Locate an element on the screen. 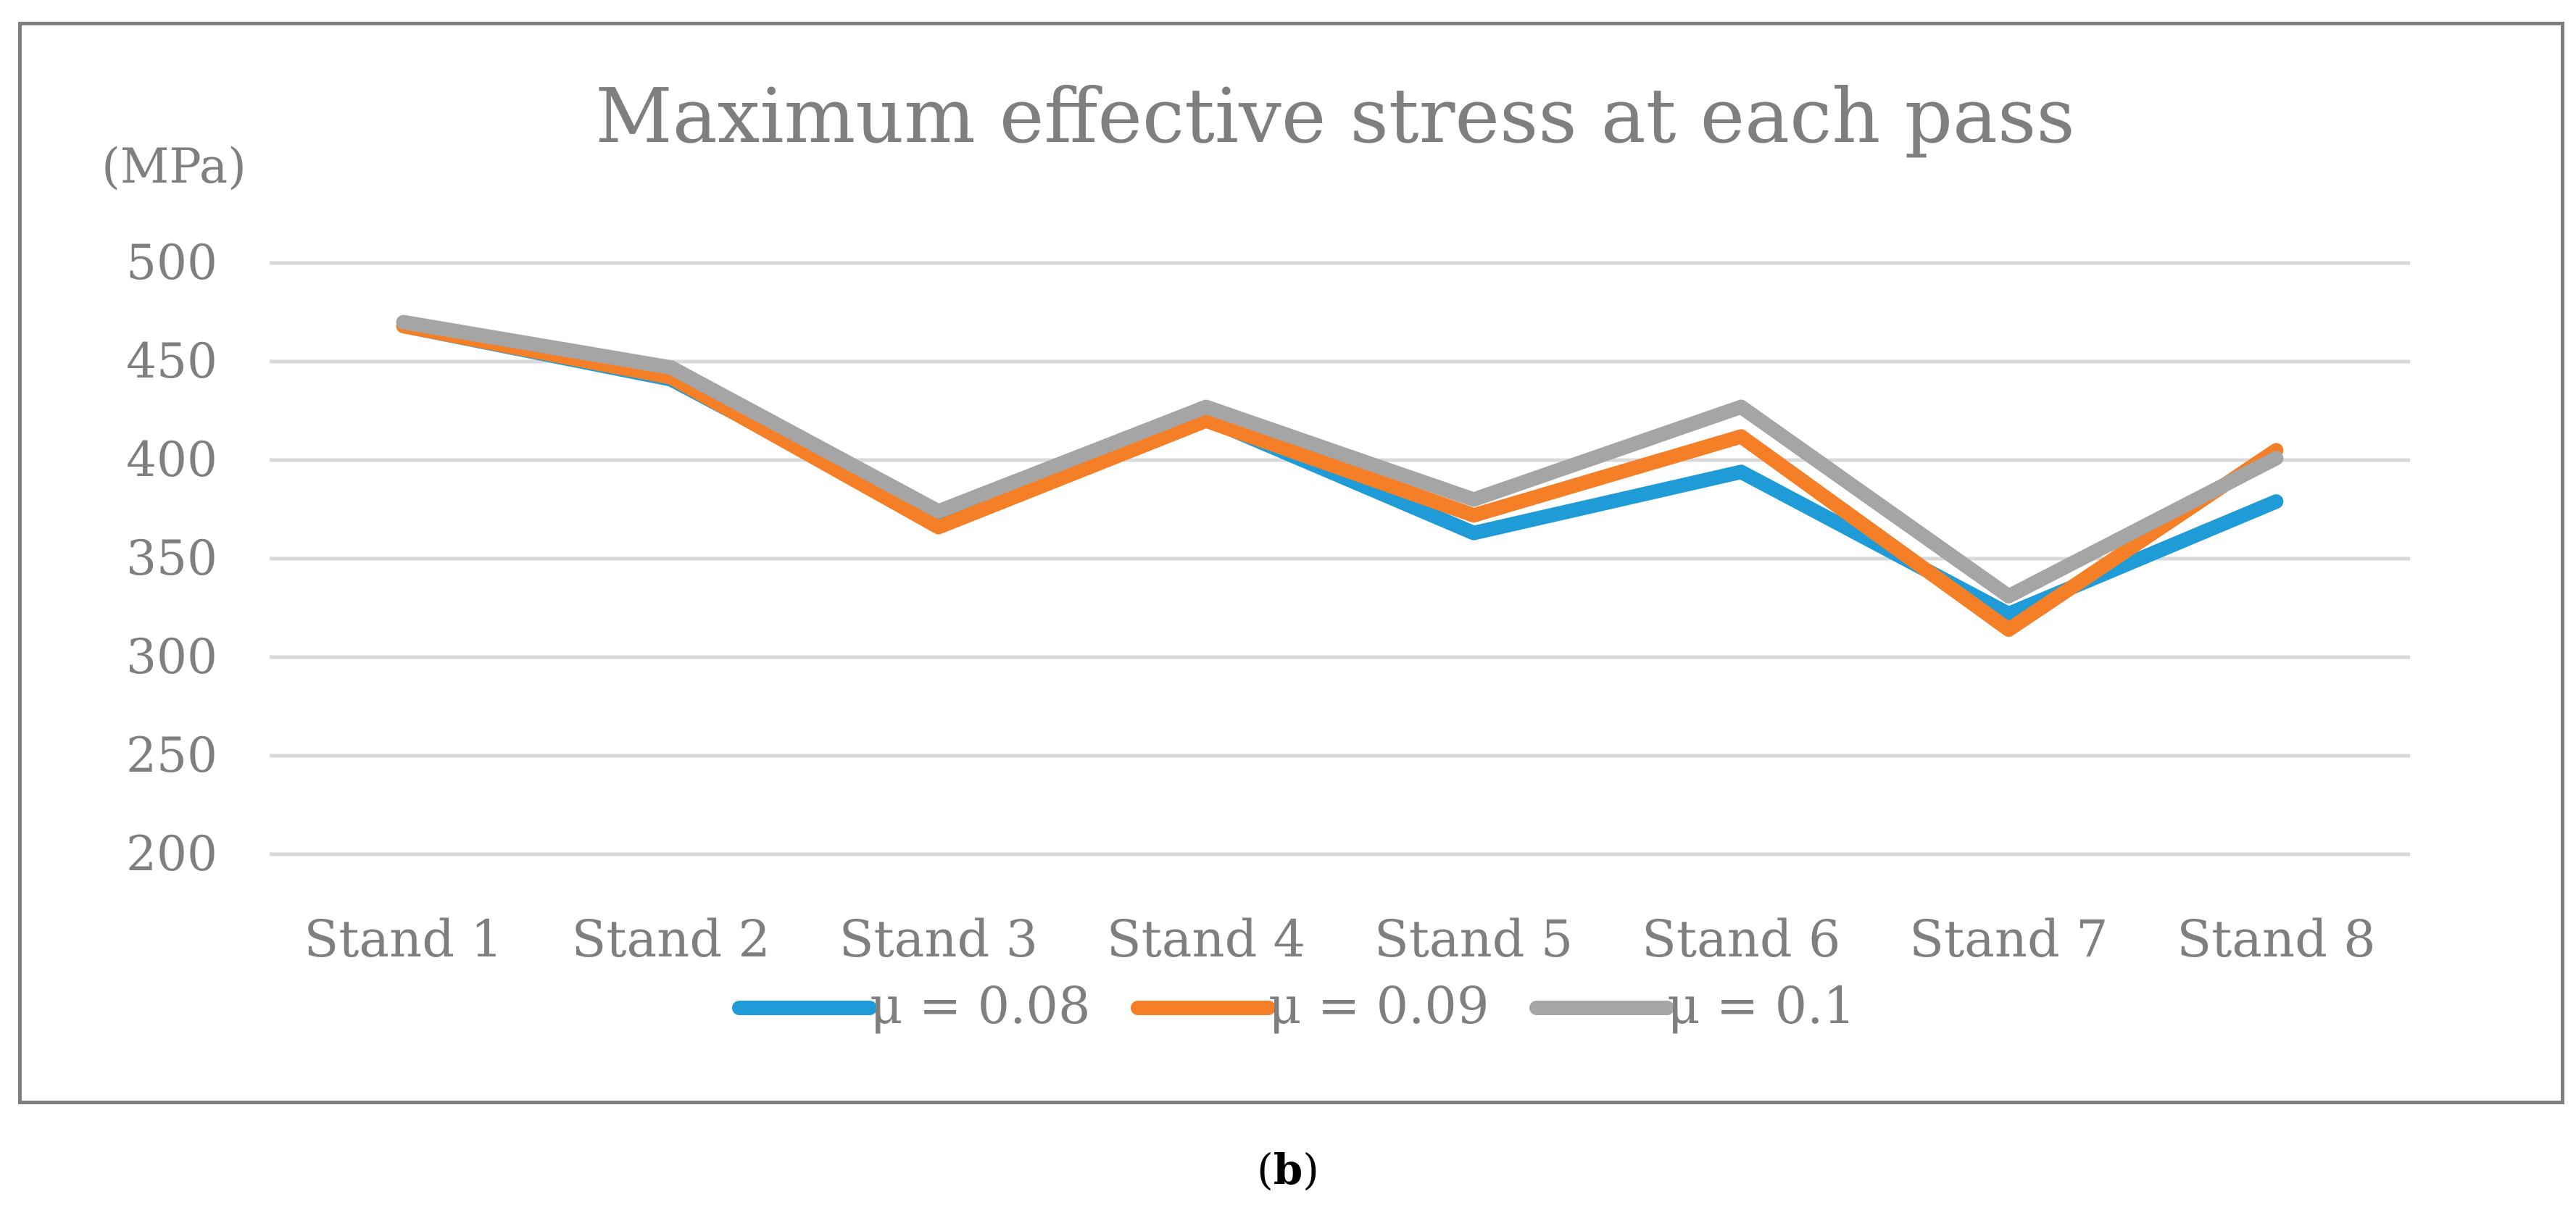 The image size is (2576, 1226). y-tick-label: 300 is located at coordinates (171, 657).